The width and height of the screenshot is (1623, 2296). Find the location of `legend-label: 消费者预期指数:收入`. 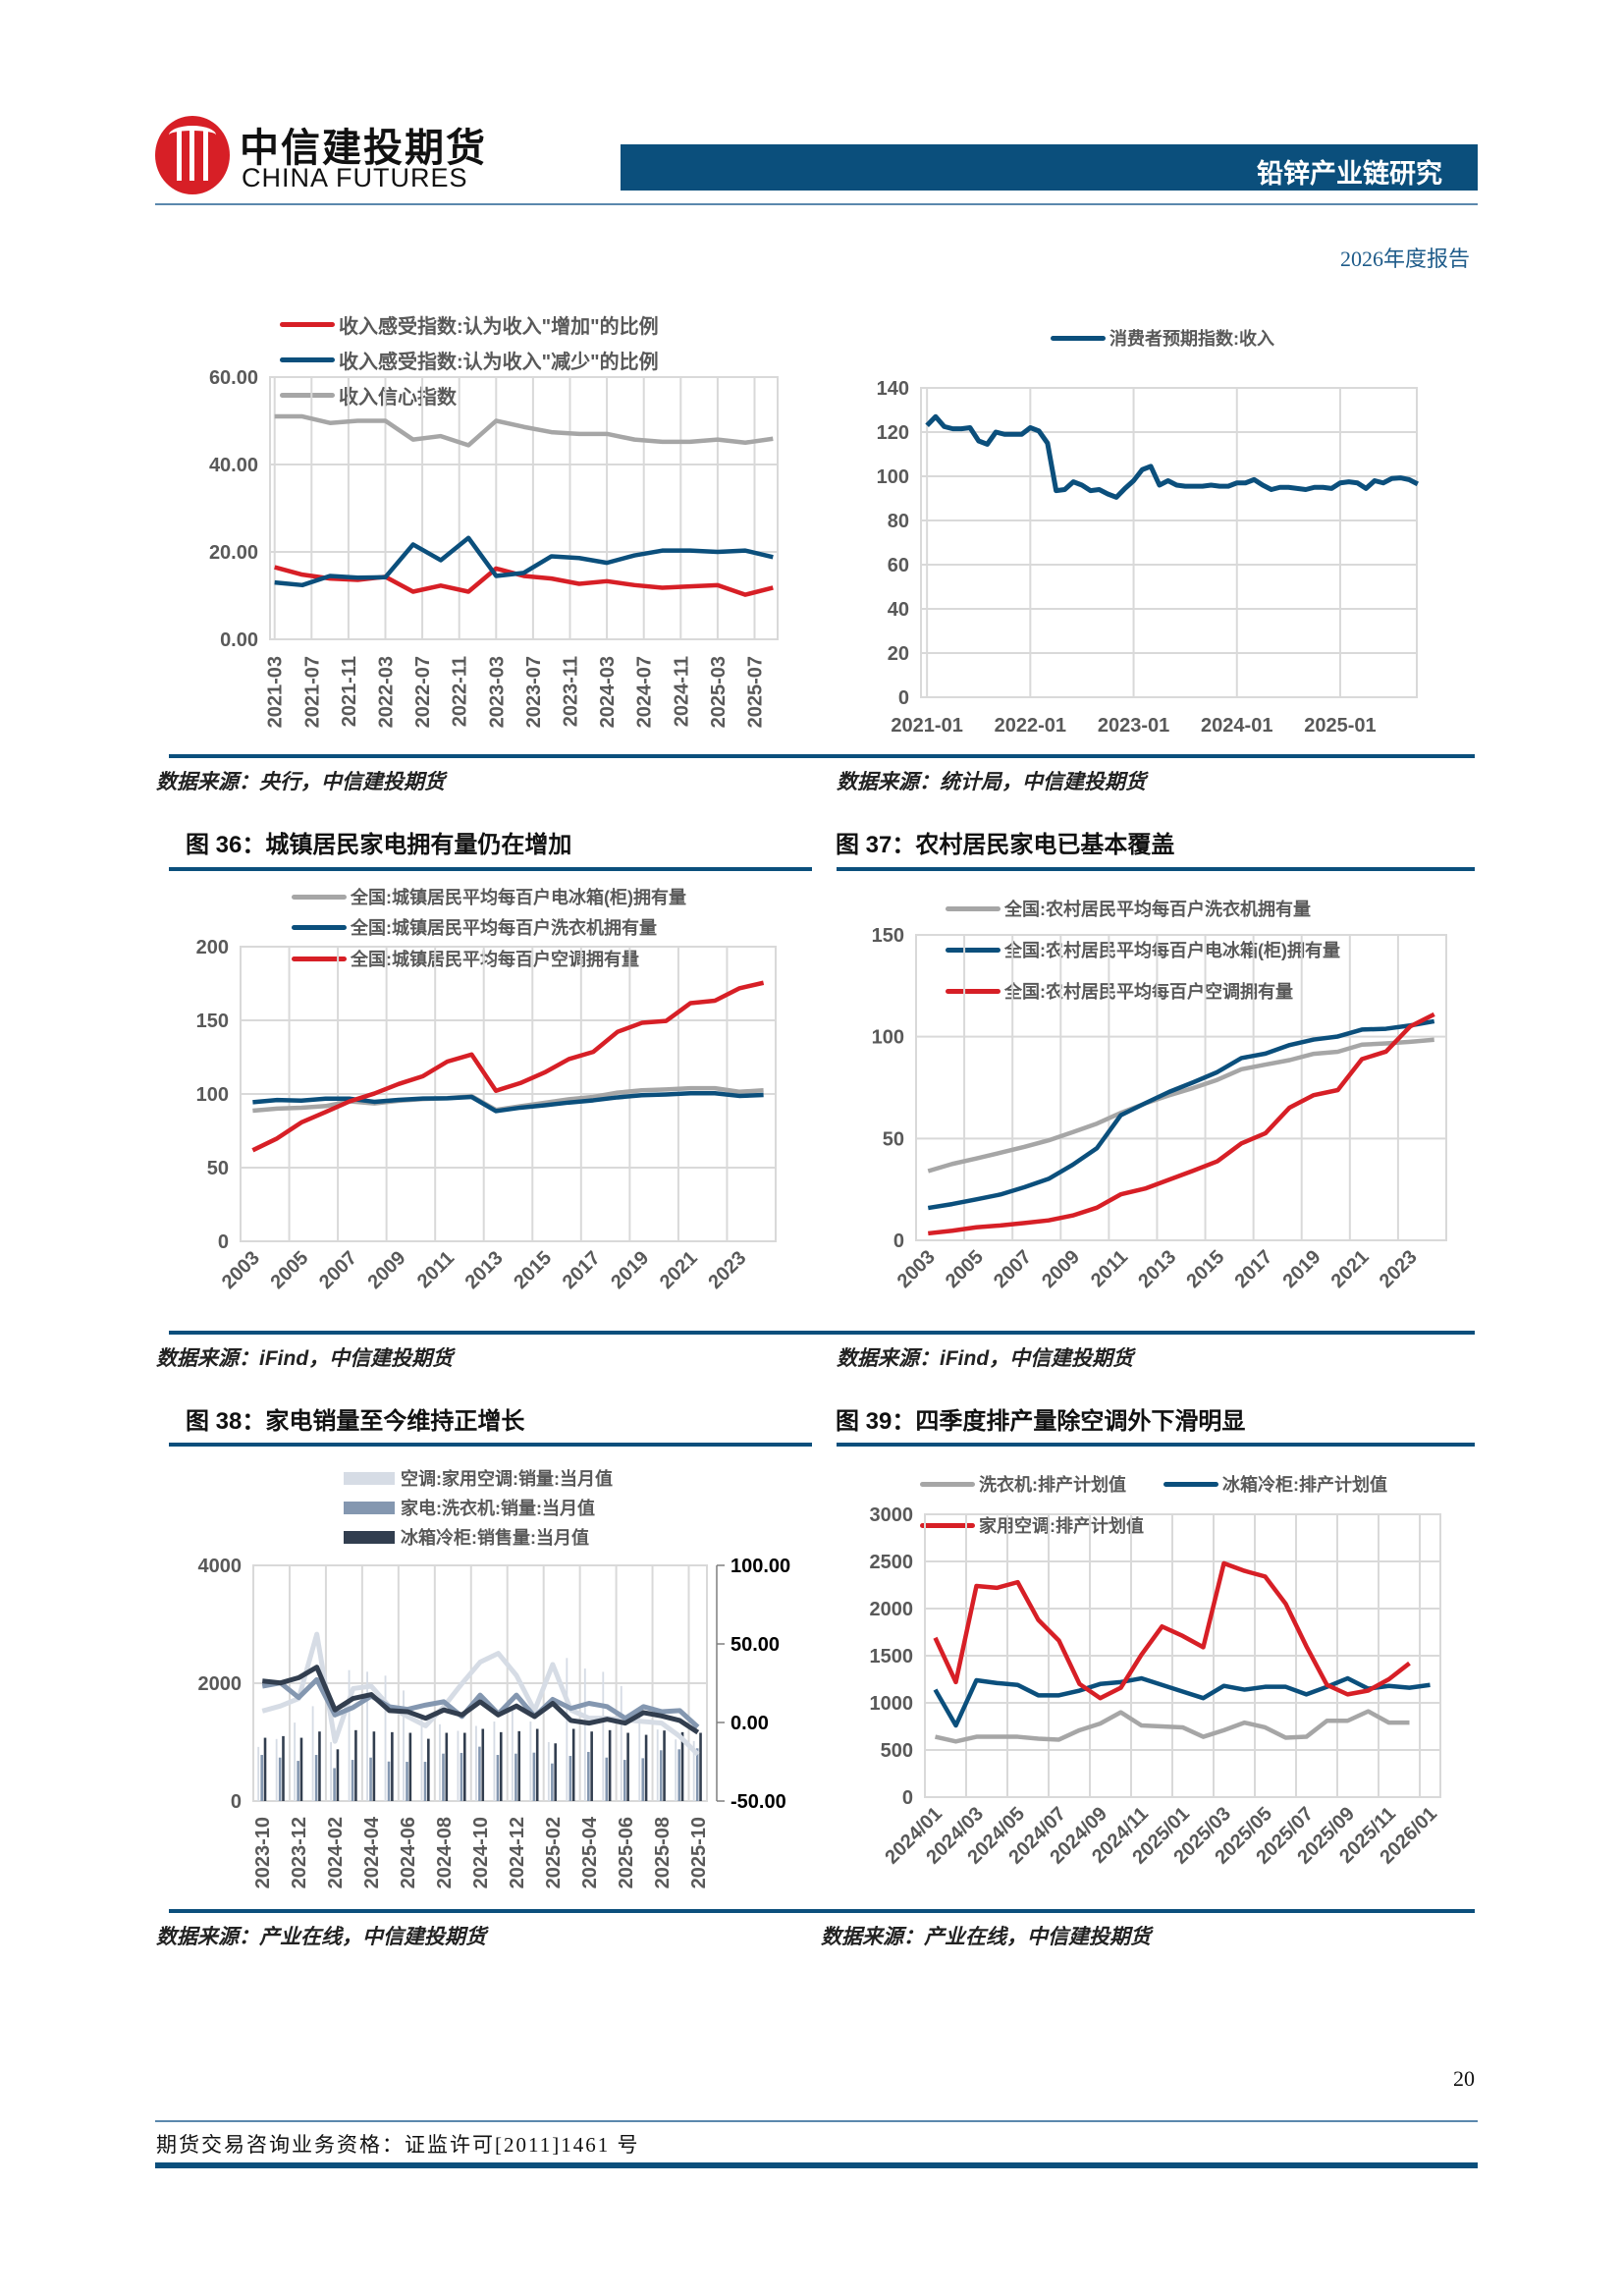

legend-label: 消费者预期指数:收入 is located at coordinates (1191, 339).